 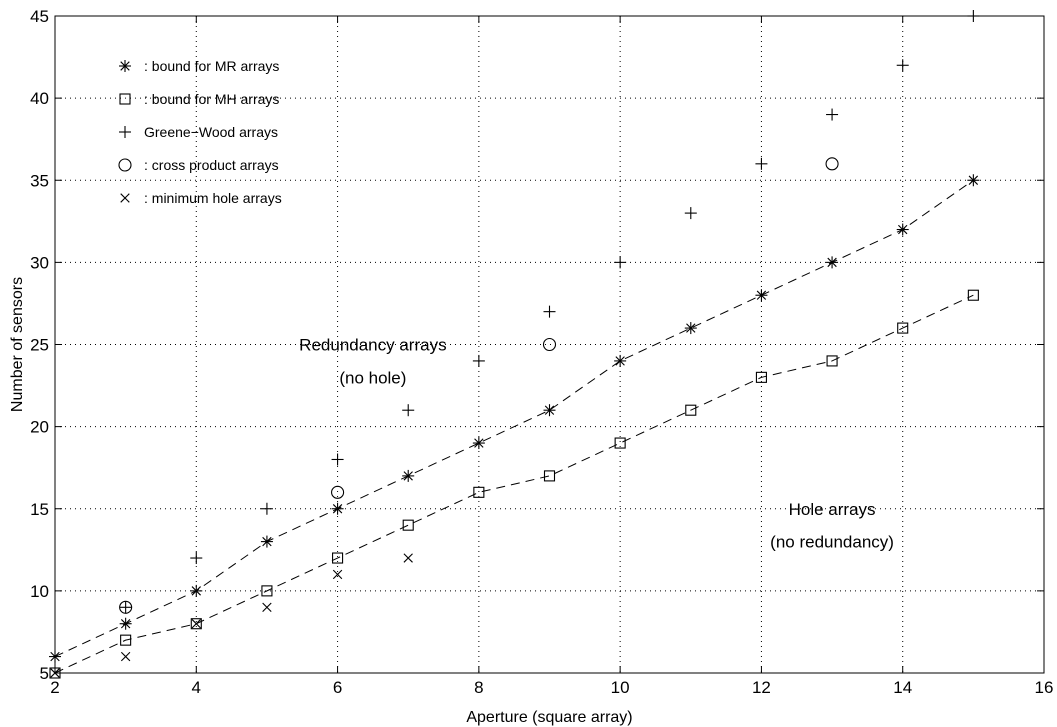 What do you see at coordinates (39, 16) in the screenshot?
I see `y-tick-label: 45` at bounding box center [39, 16].